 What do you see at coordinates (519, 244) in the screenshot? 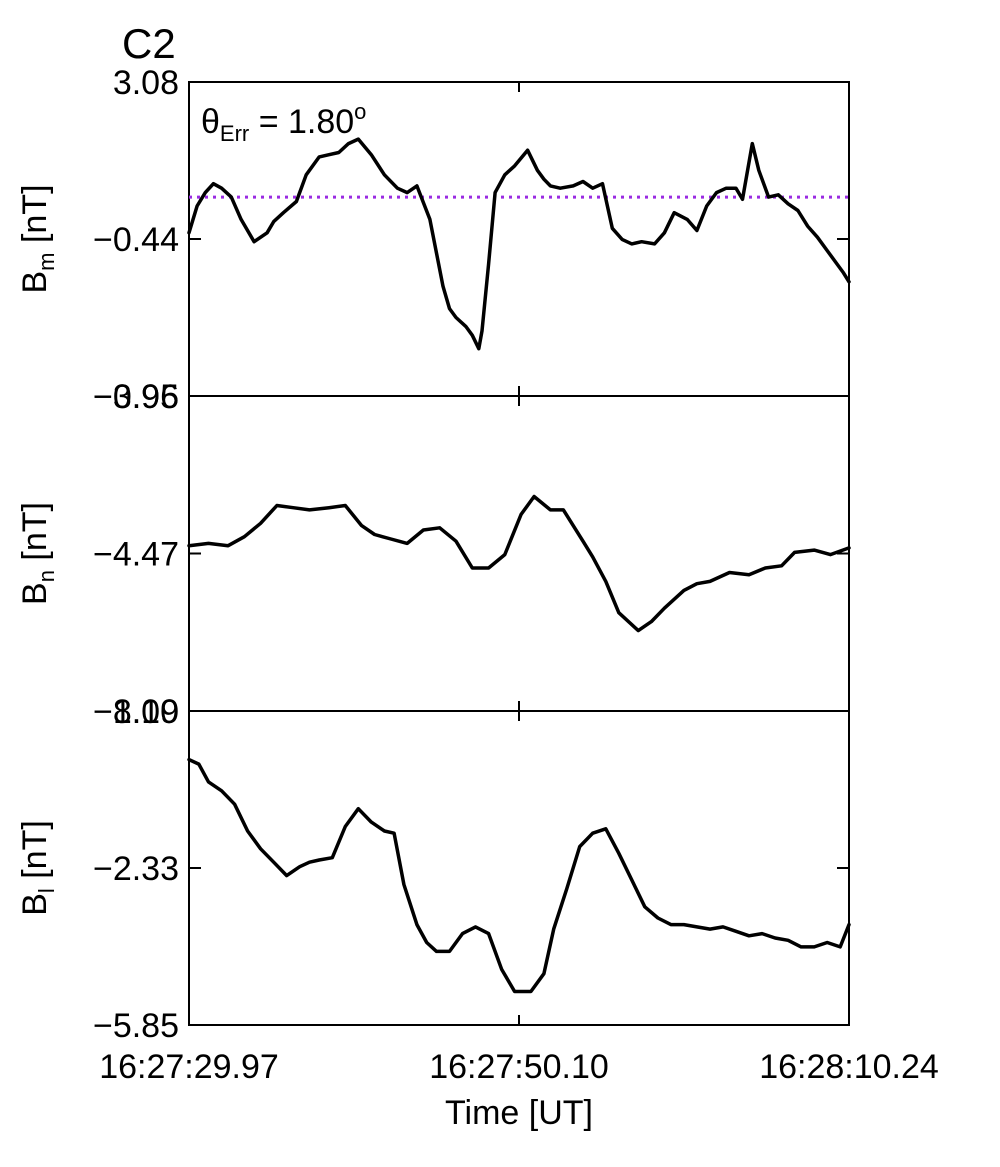
I see `bm-series-line` at bounding box center [519, 244].